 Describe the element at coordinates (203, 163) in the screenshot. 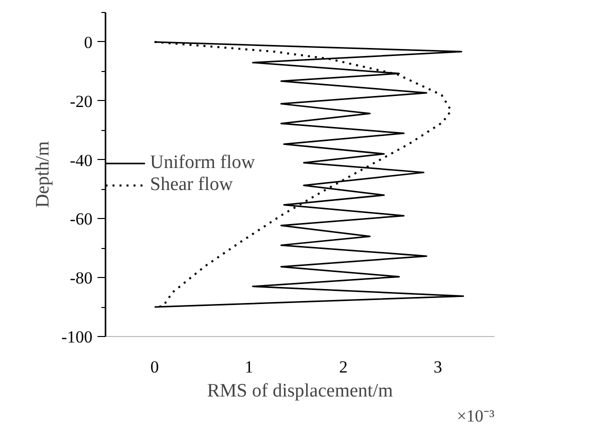

I see `legend-label: Uniform flow` at that location.